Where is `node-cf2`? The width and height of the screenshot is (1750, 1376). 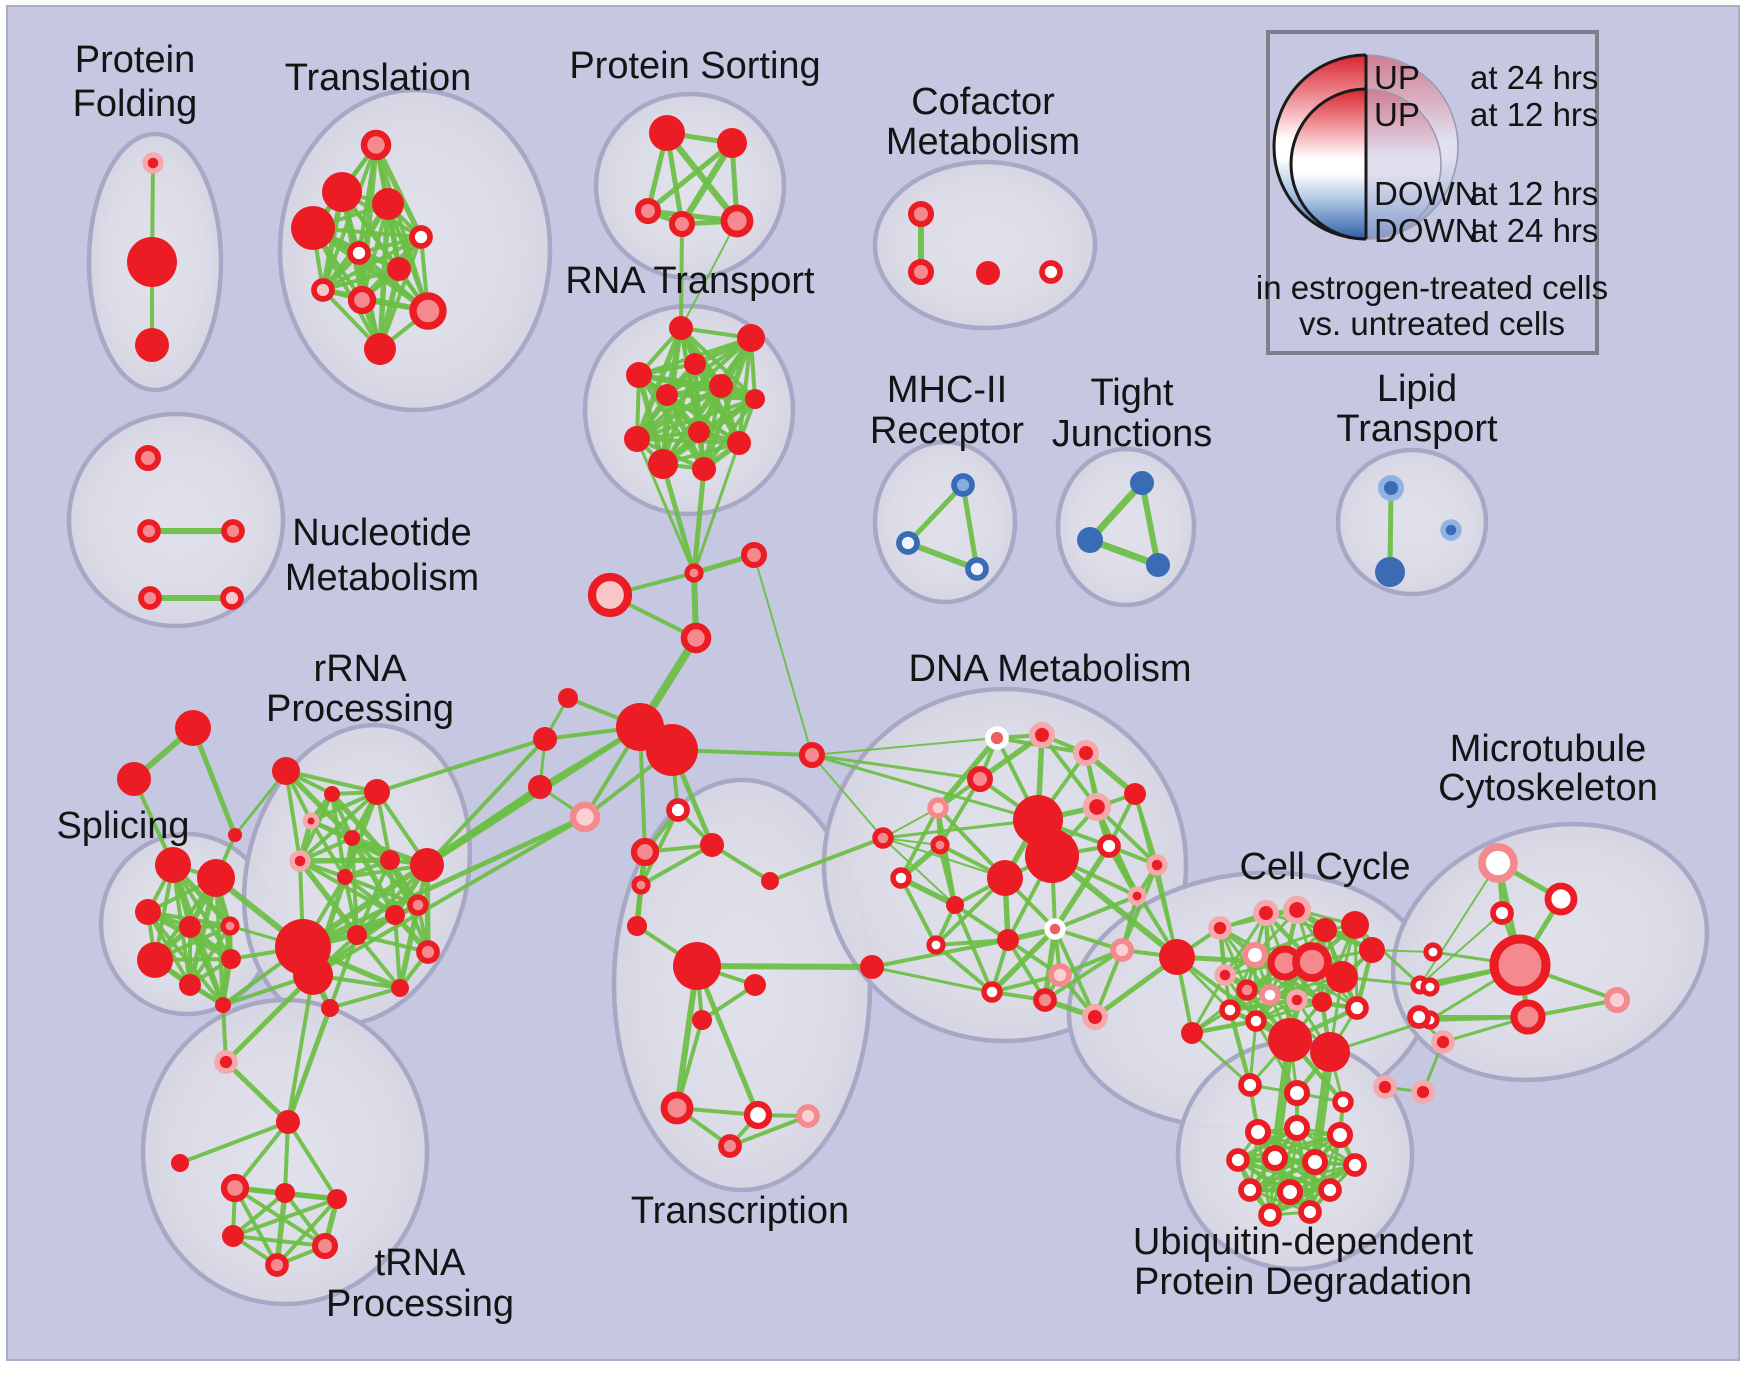 node-cf2 is located at coordinates (921, 272).